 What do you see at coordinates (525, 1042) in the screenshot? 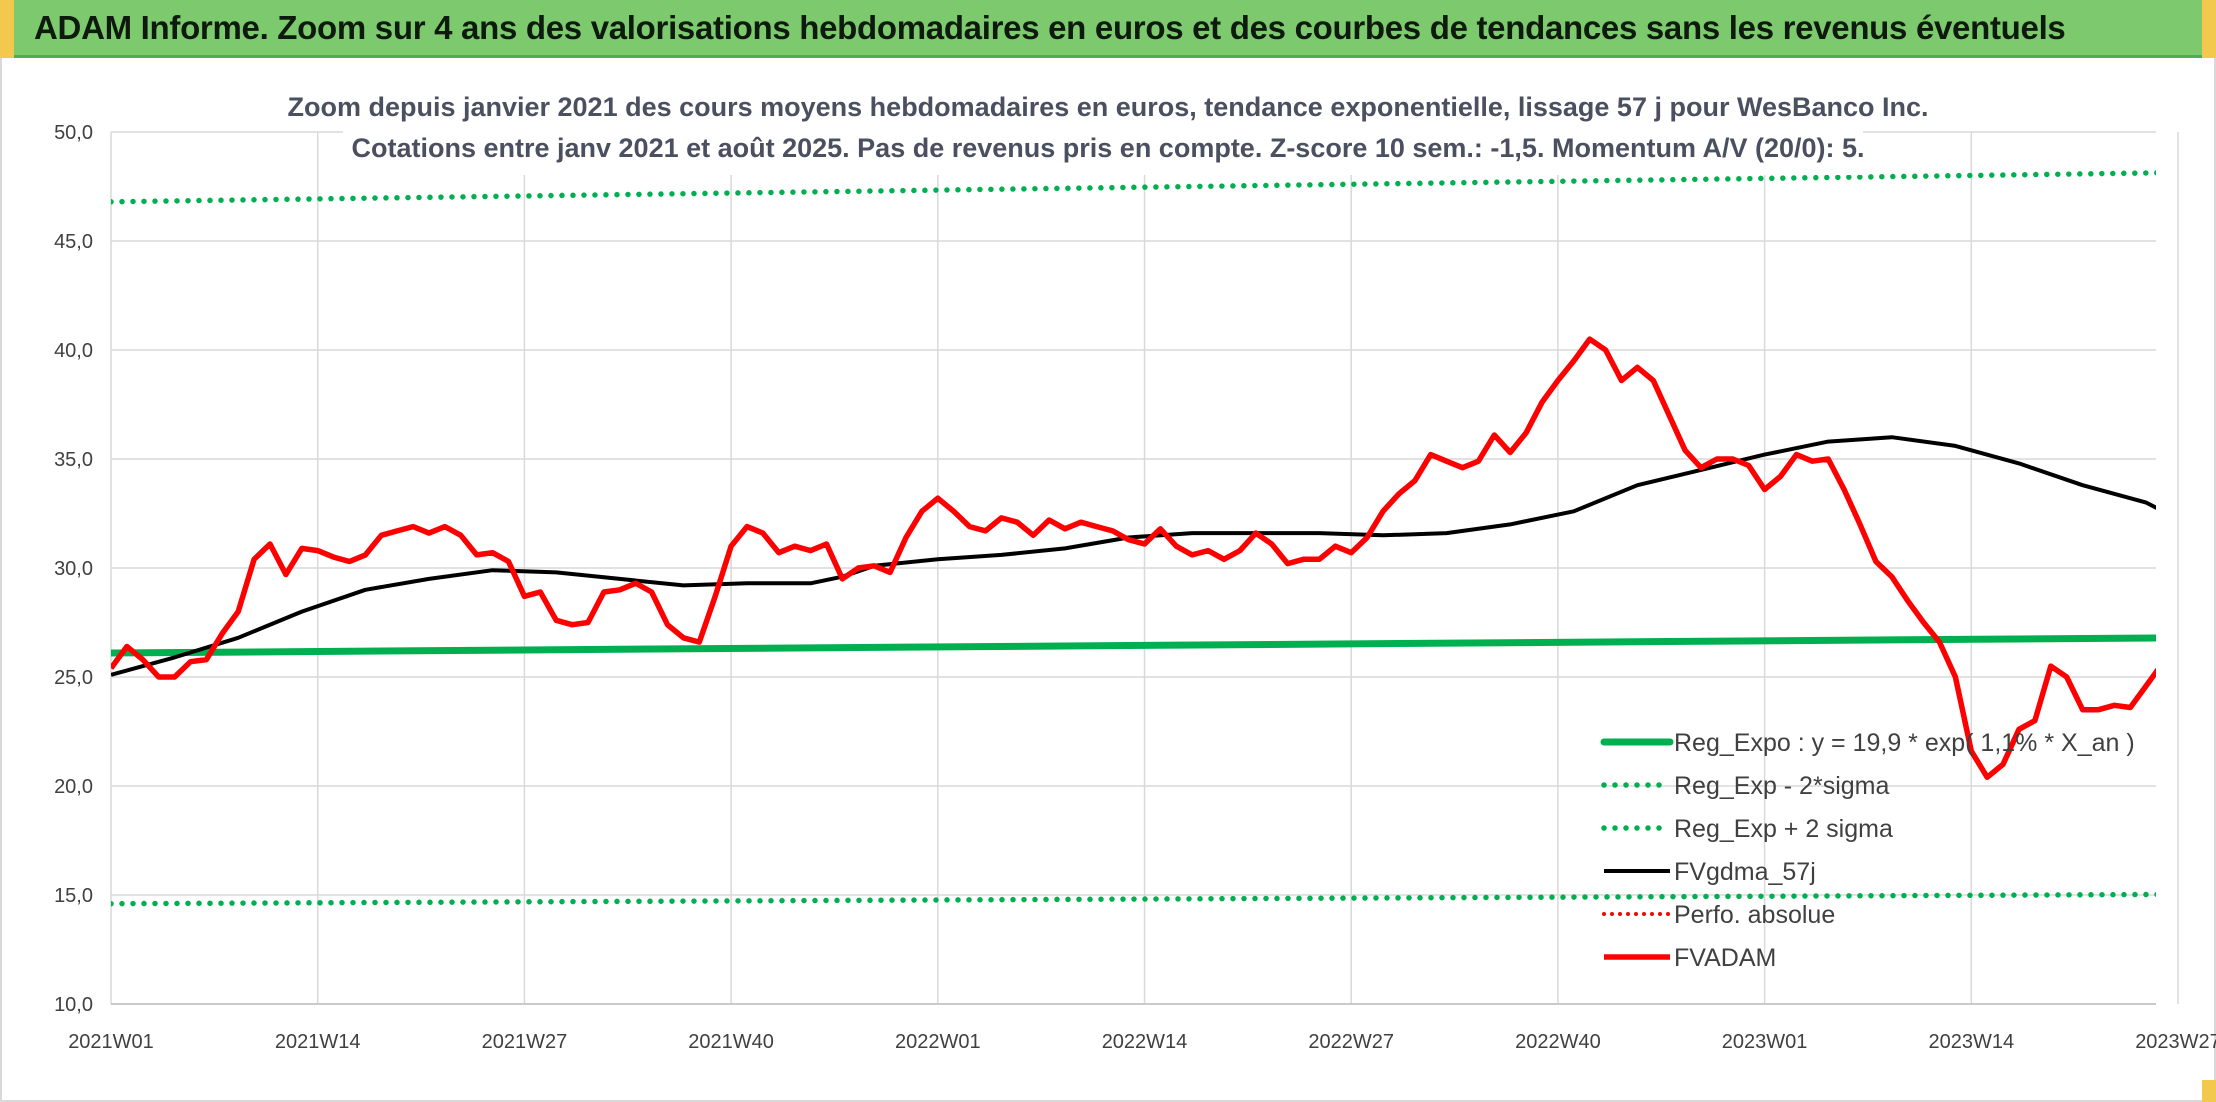
I see `x-tick-label: 2021W27` at bounding box center [525, 1042].